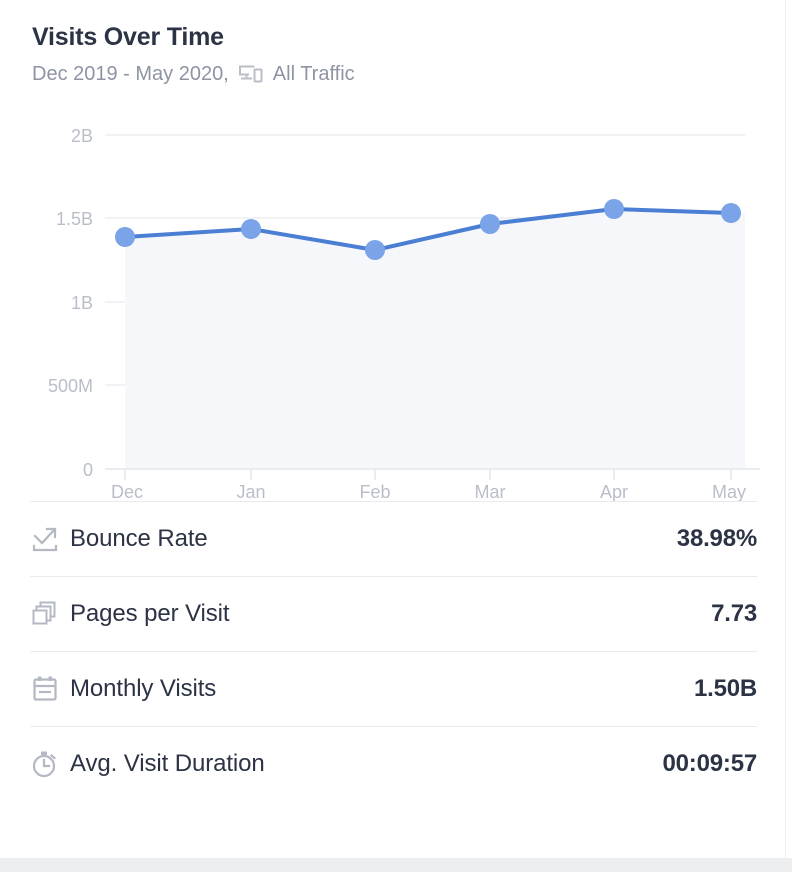 The height and width of the screenshot is (872, 792). I want to click on y-tick-label: 0, so click(88, 470).